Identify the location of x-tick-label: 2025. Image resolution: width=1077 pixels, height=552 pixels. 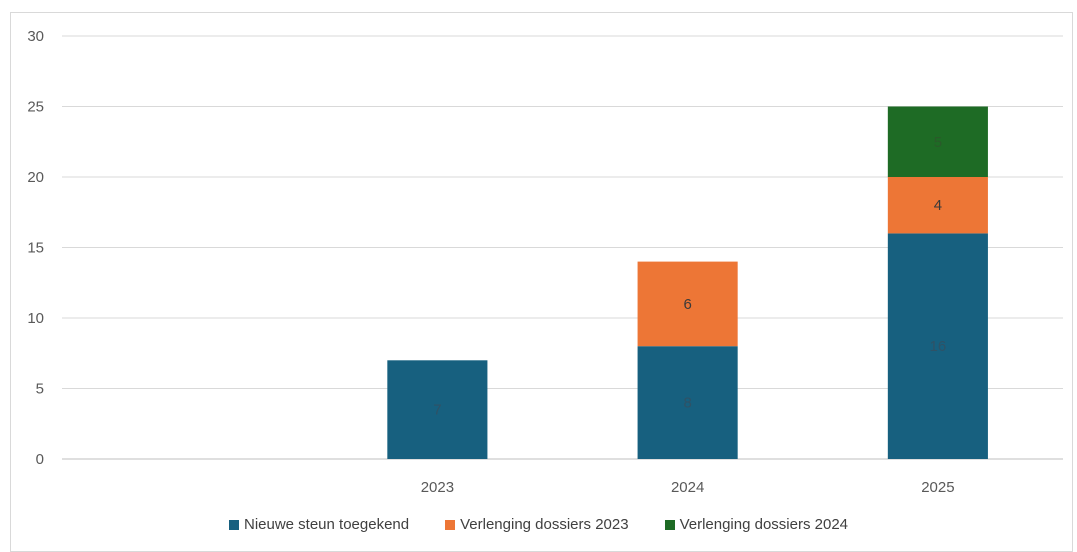
(937, 487).